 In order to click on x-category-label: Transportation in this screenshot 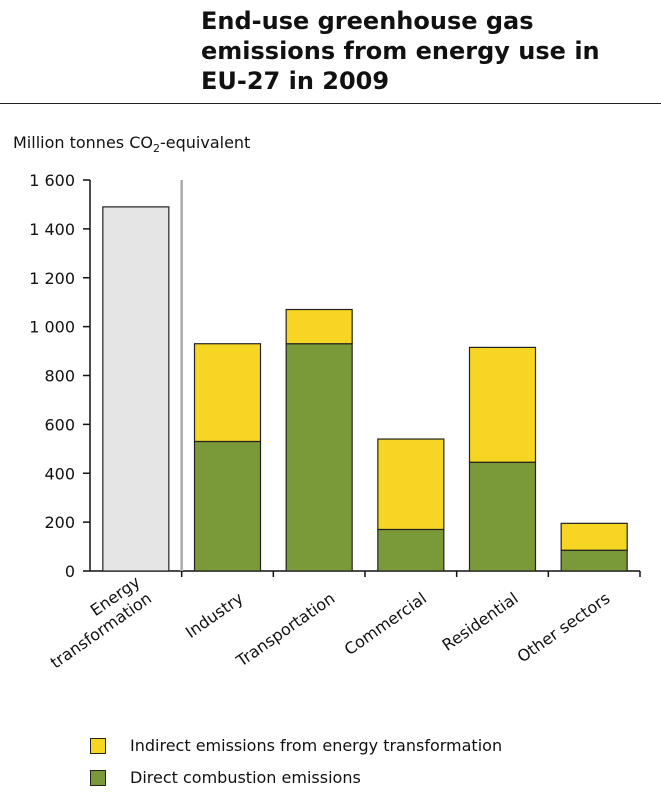, I will do `click(285, 630)`.